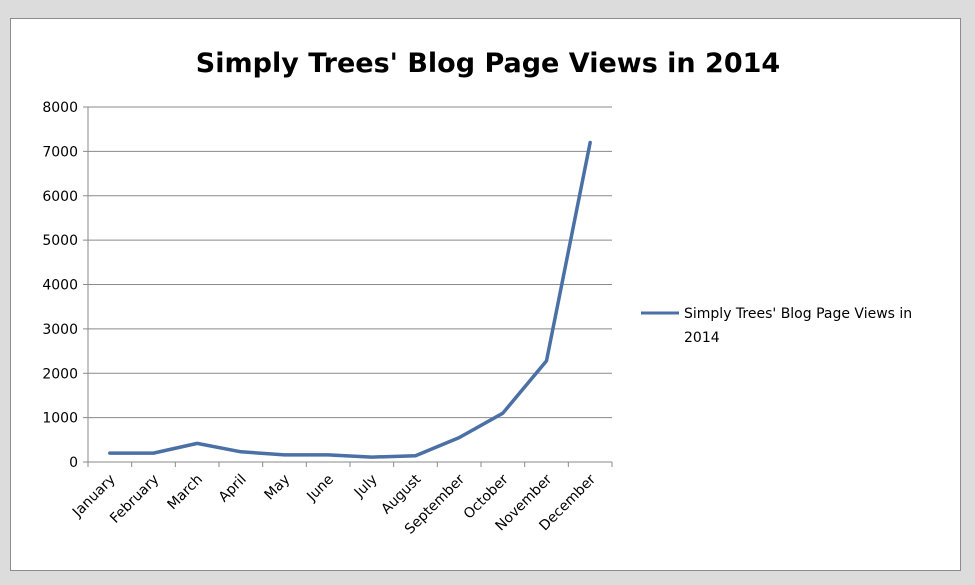  I want to click on legend-label-line-1: Simply Trees' Blog Page Views in, so click(798, 314).